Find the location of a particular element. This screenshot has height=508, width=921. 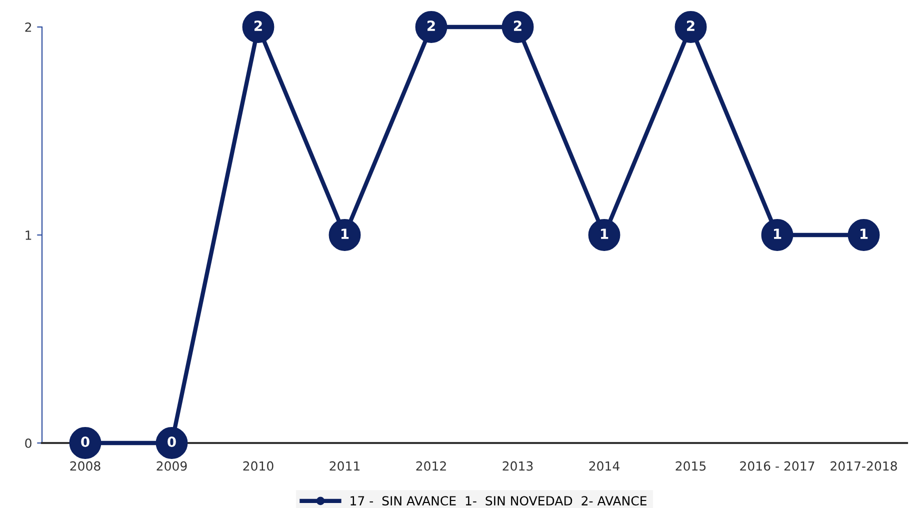

x-tick-label: 2015 is located at coordinates (691, 466).